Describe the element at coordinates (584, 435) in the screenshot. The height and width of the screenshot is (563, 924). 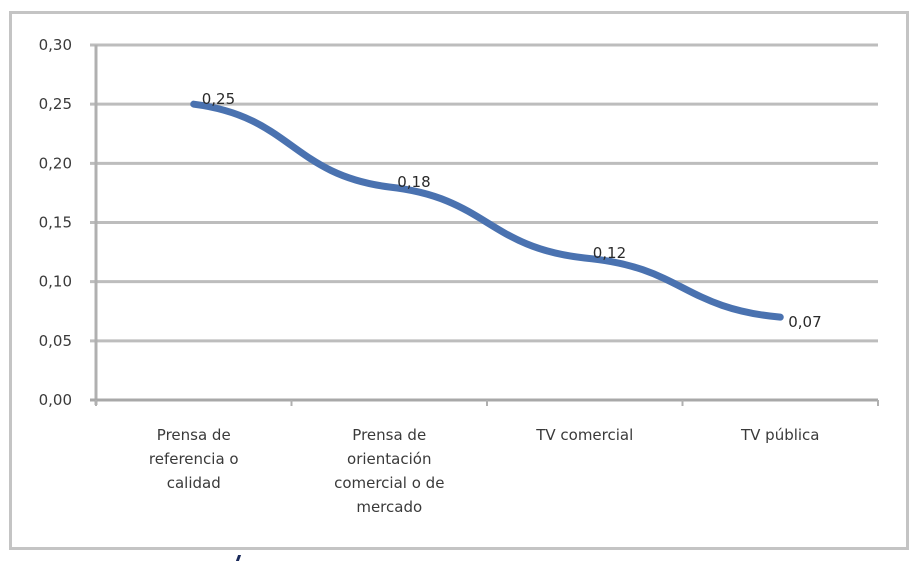
I see `x-category-label: TV comercial` at that location.